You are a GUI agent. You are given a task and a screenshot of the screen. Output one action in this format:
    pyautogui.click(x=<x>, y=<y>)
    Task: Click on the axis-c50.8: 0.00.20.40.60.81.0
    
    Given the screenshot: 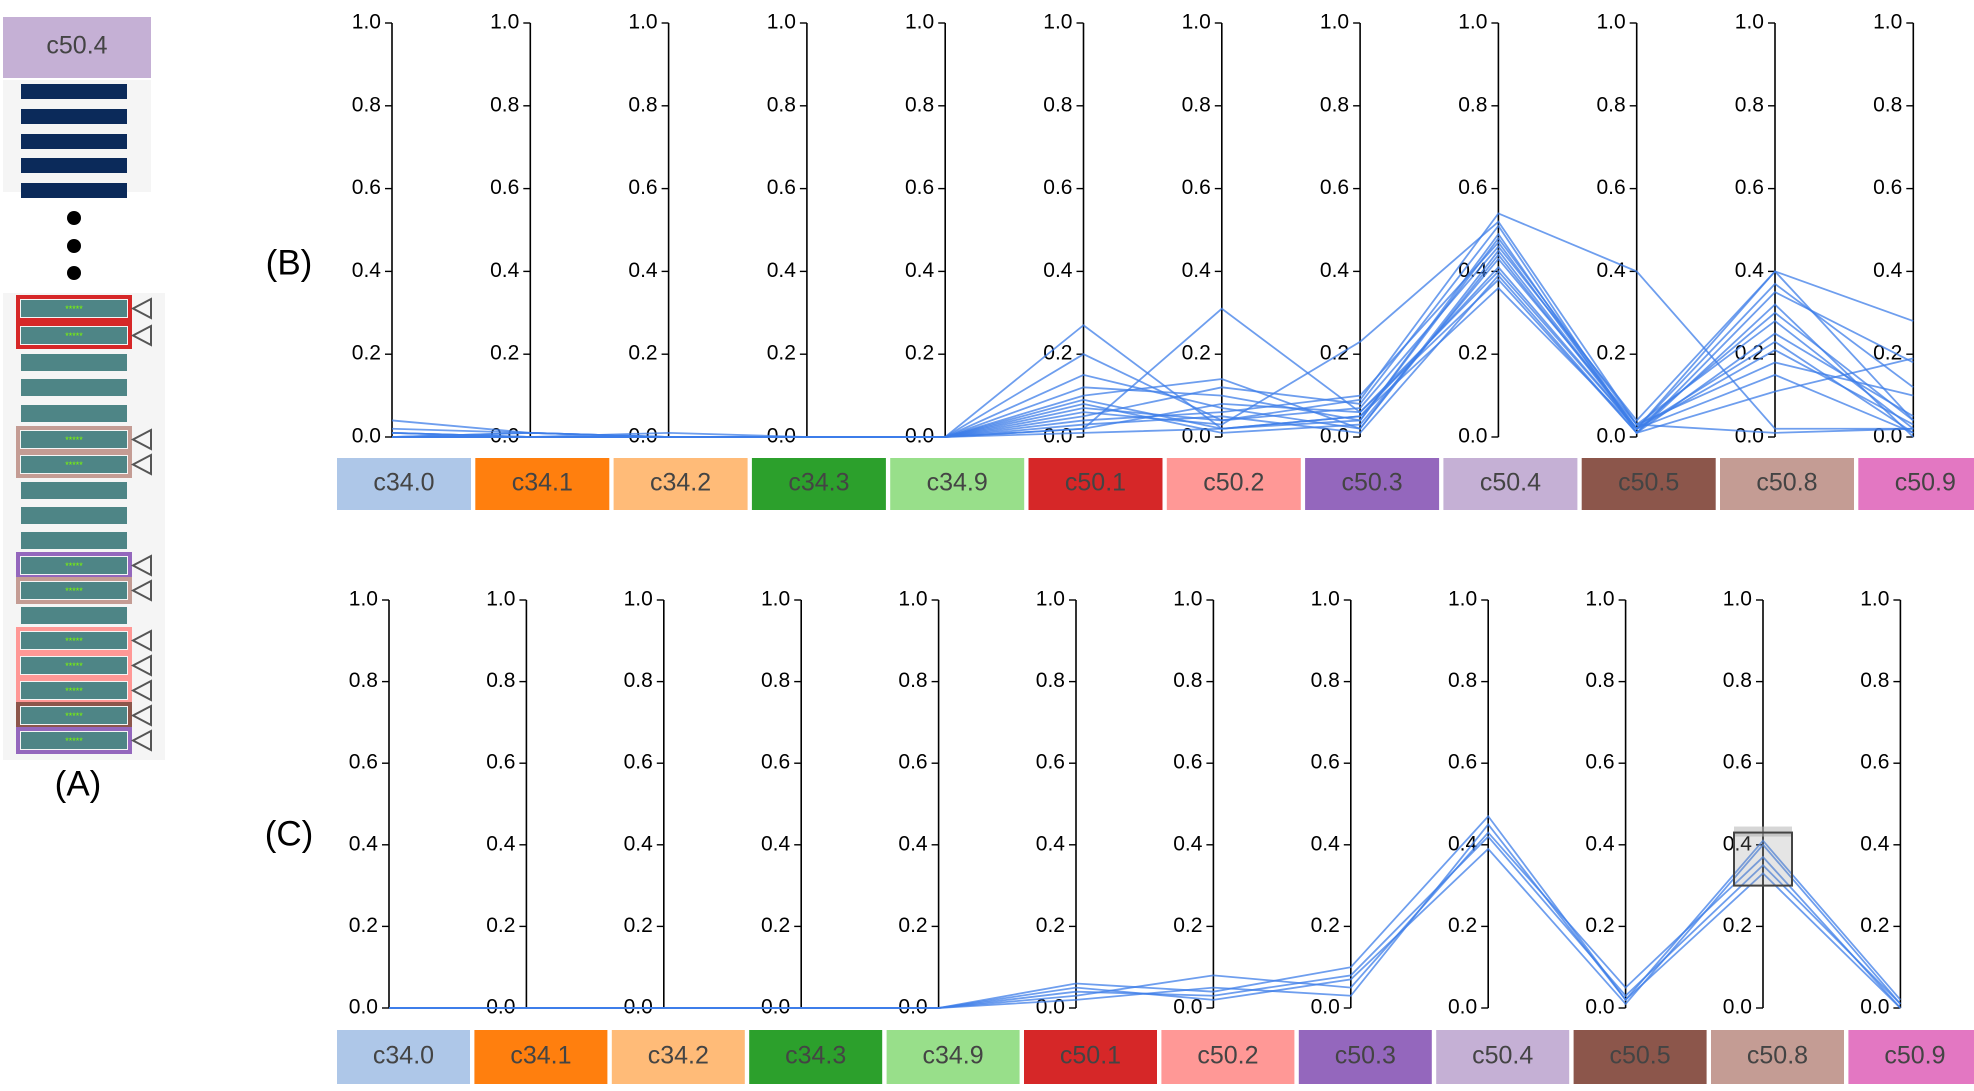 What is the action you would take?
    pyautogui.click(x=1755, y=229)
    